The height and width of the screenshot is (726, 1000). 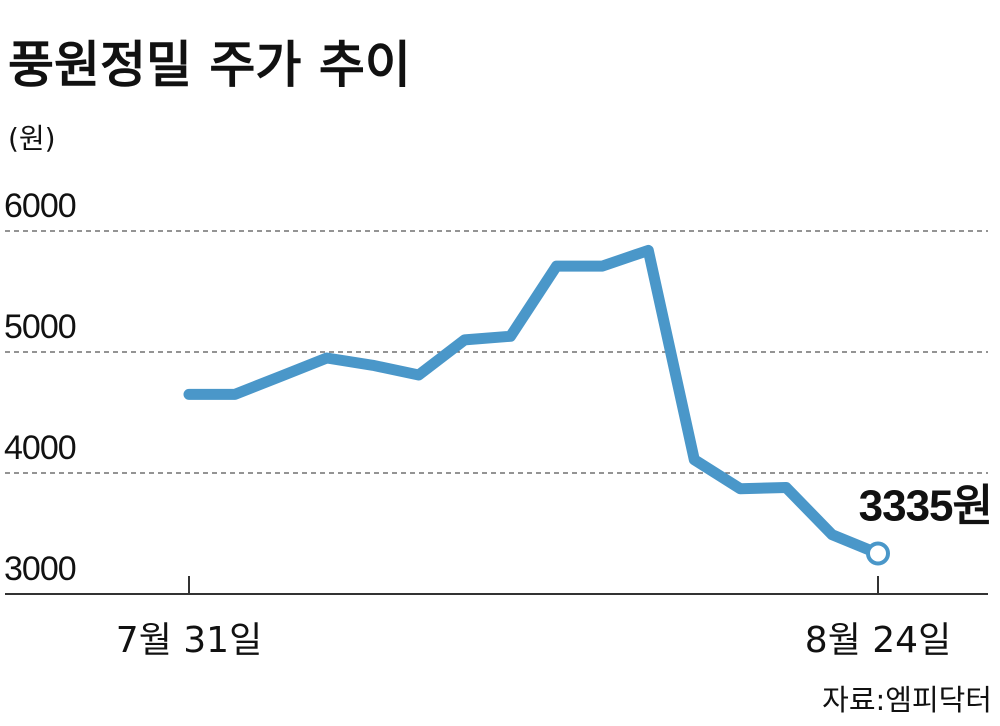 I want to click on source-note: 자료:엠피닥터, so click(x=907, y=700).